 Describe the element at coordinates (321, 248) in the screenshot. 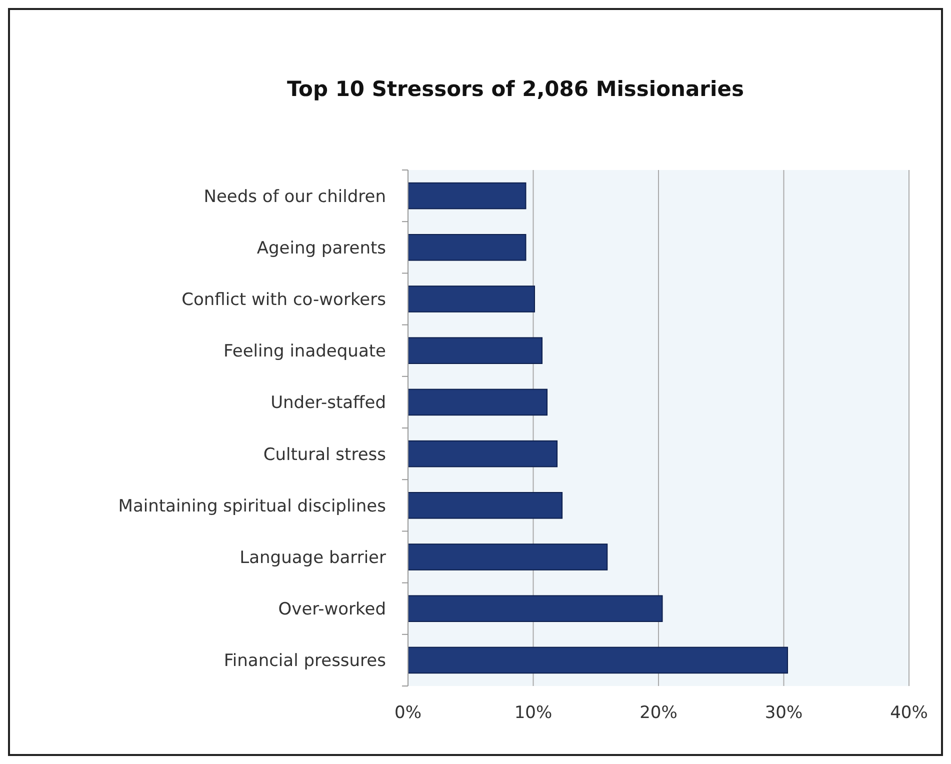

I see `y-tick-label: Ageing parents` at that location.